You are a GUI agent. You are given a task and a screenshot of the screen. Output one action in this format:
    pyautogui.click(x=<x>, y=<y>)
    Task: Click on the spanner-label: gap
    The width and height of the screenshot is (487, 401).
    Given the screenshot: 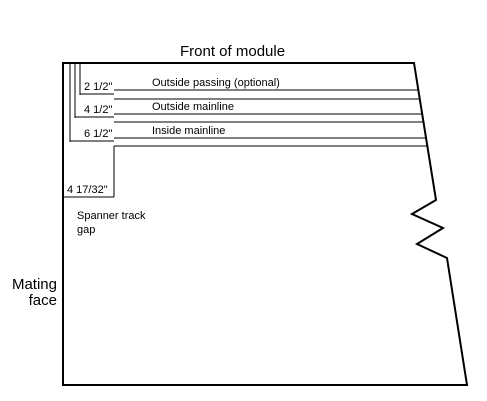 What is the action you would take?
    pyautogui.click(x=86, y=230)
    